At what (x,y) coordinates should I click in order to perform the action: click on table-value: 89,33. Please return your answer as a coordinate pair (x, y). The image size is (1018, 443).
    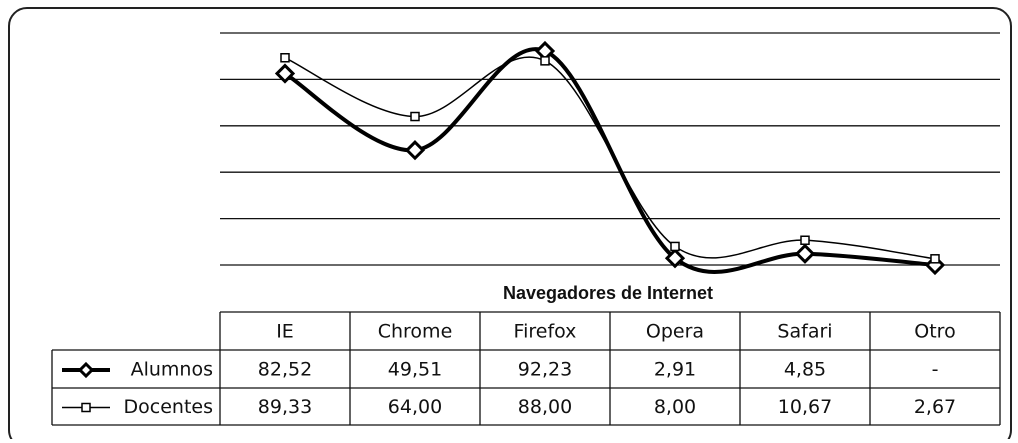
    Looking at the image, I should click on (285, 407).